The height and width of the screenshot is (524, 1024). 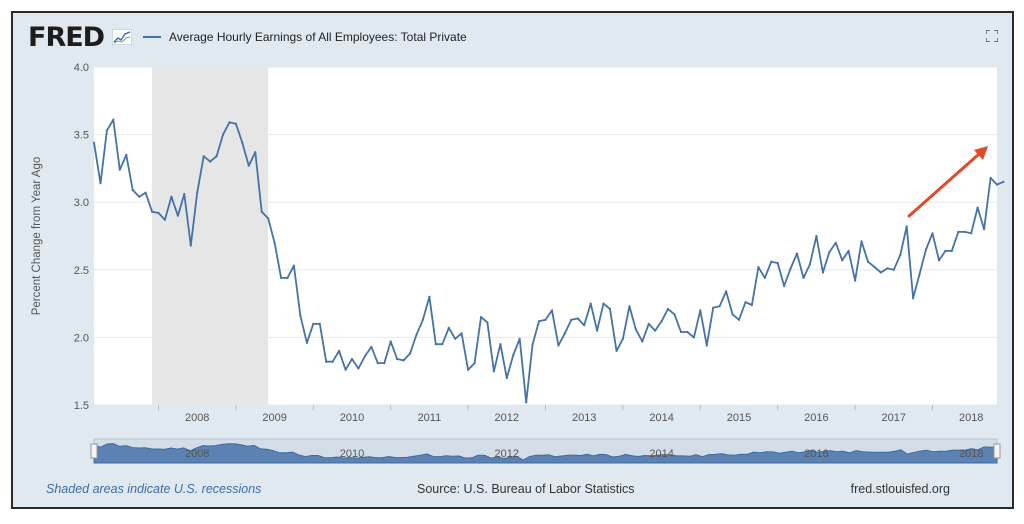 What do you see at coordinates (947, 182) in the screenshot?
I see `trend-arrow` at bounding box center [947, 182].